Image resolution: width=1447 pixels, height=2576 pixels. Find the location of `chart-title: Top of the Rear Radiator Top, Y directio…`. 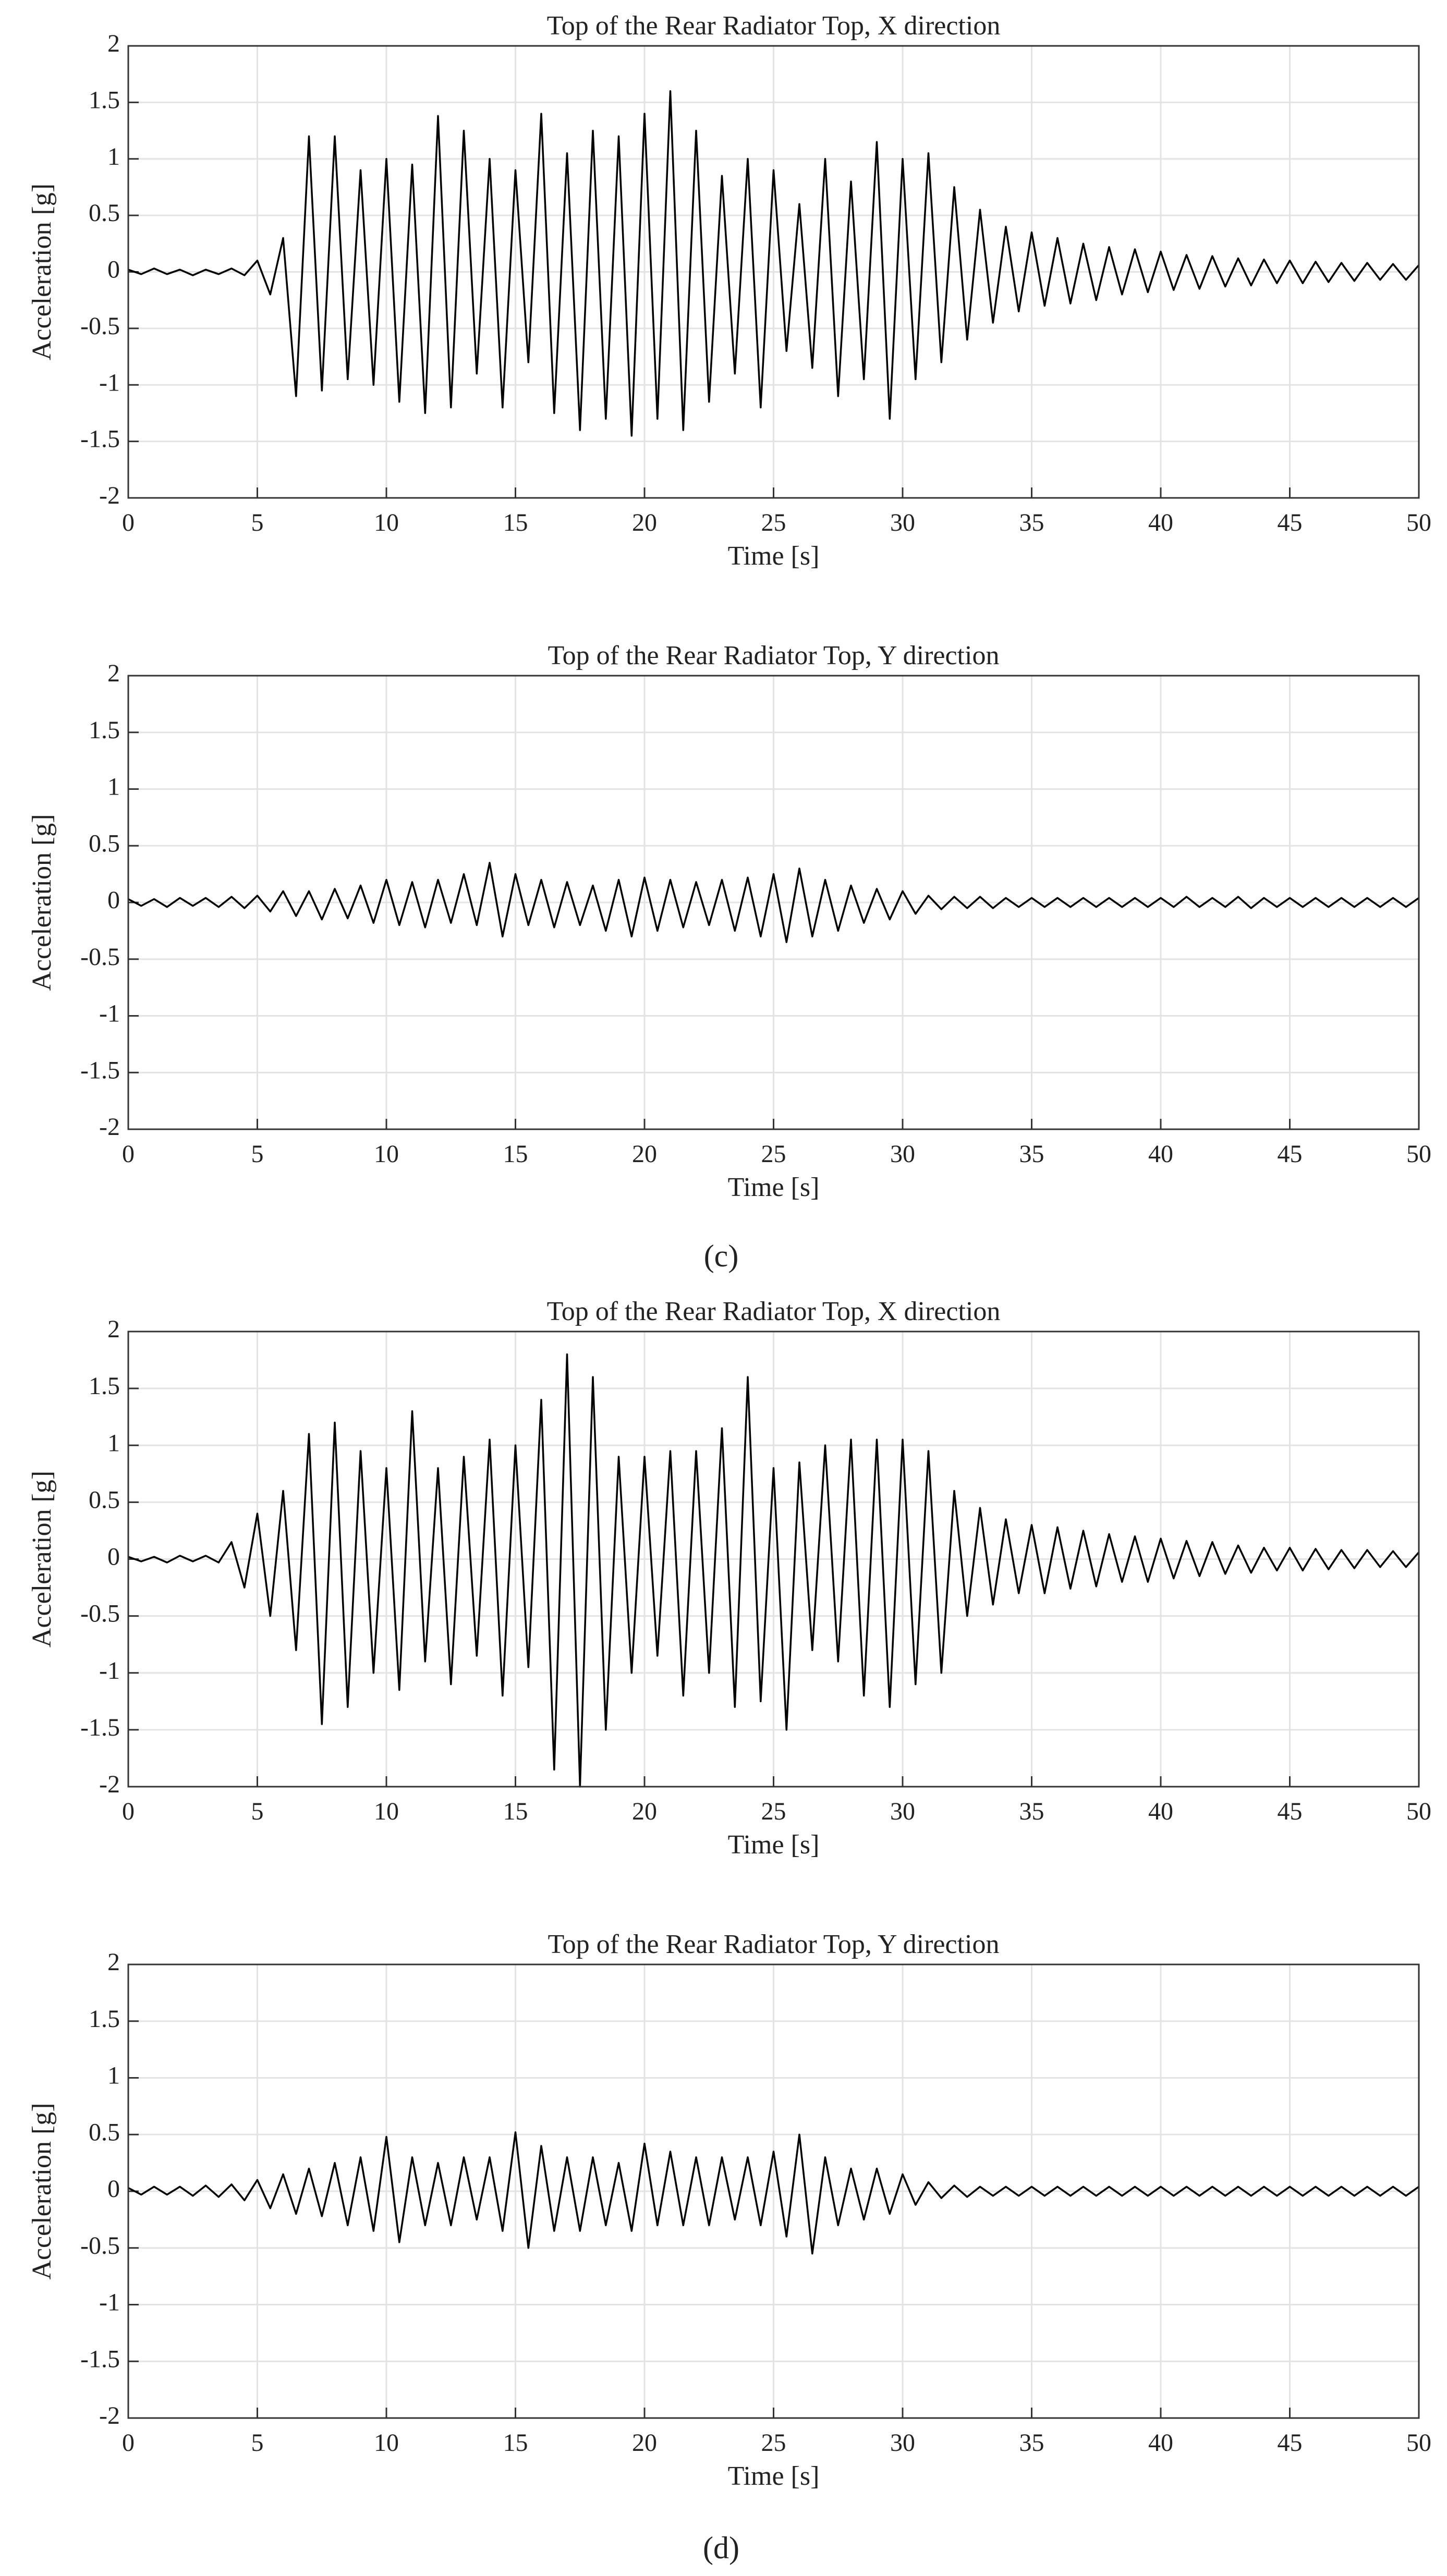

chart-title: Top of the Rear Radiator Top, Y directio… is located at coordinates (774, 1944).